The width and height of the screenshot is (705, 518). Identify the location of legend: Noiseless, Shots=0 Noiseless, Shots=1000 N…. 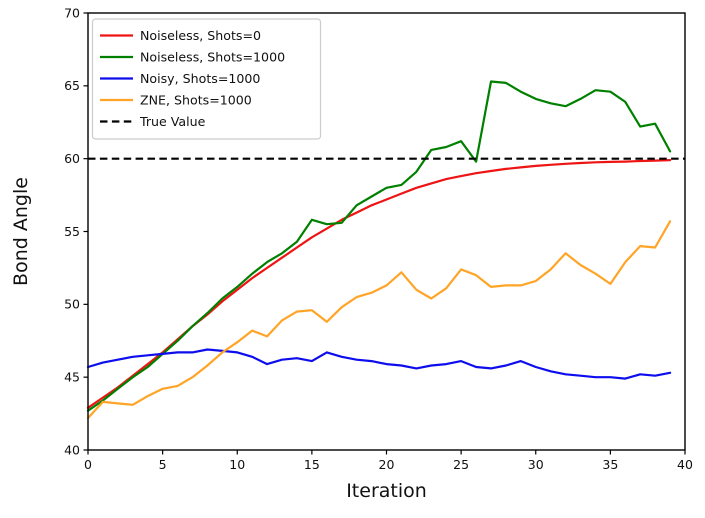
(206, 79).